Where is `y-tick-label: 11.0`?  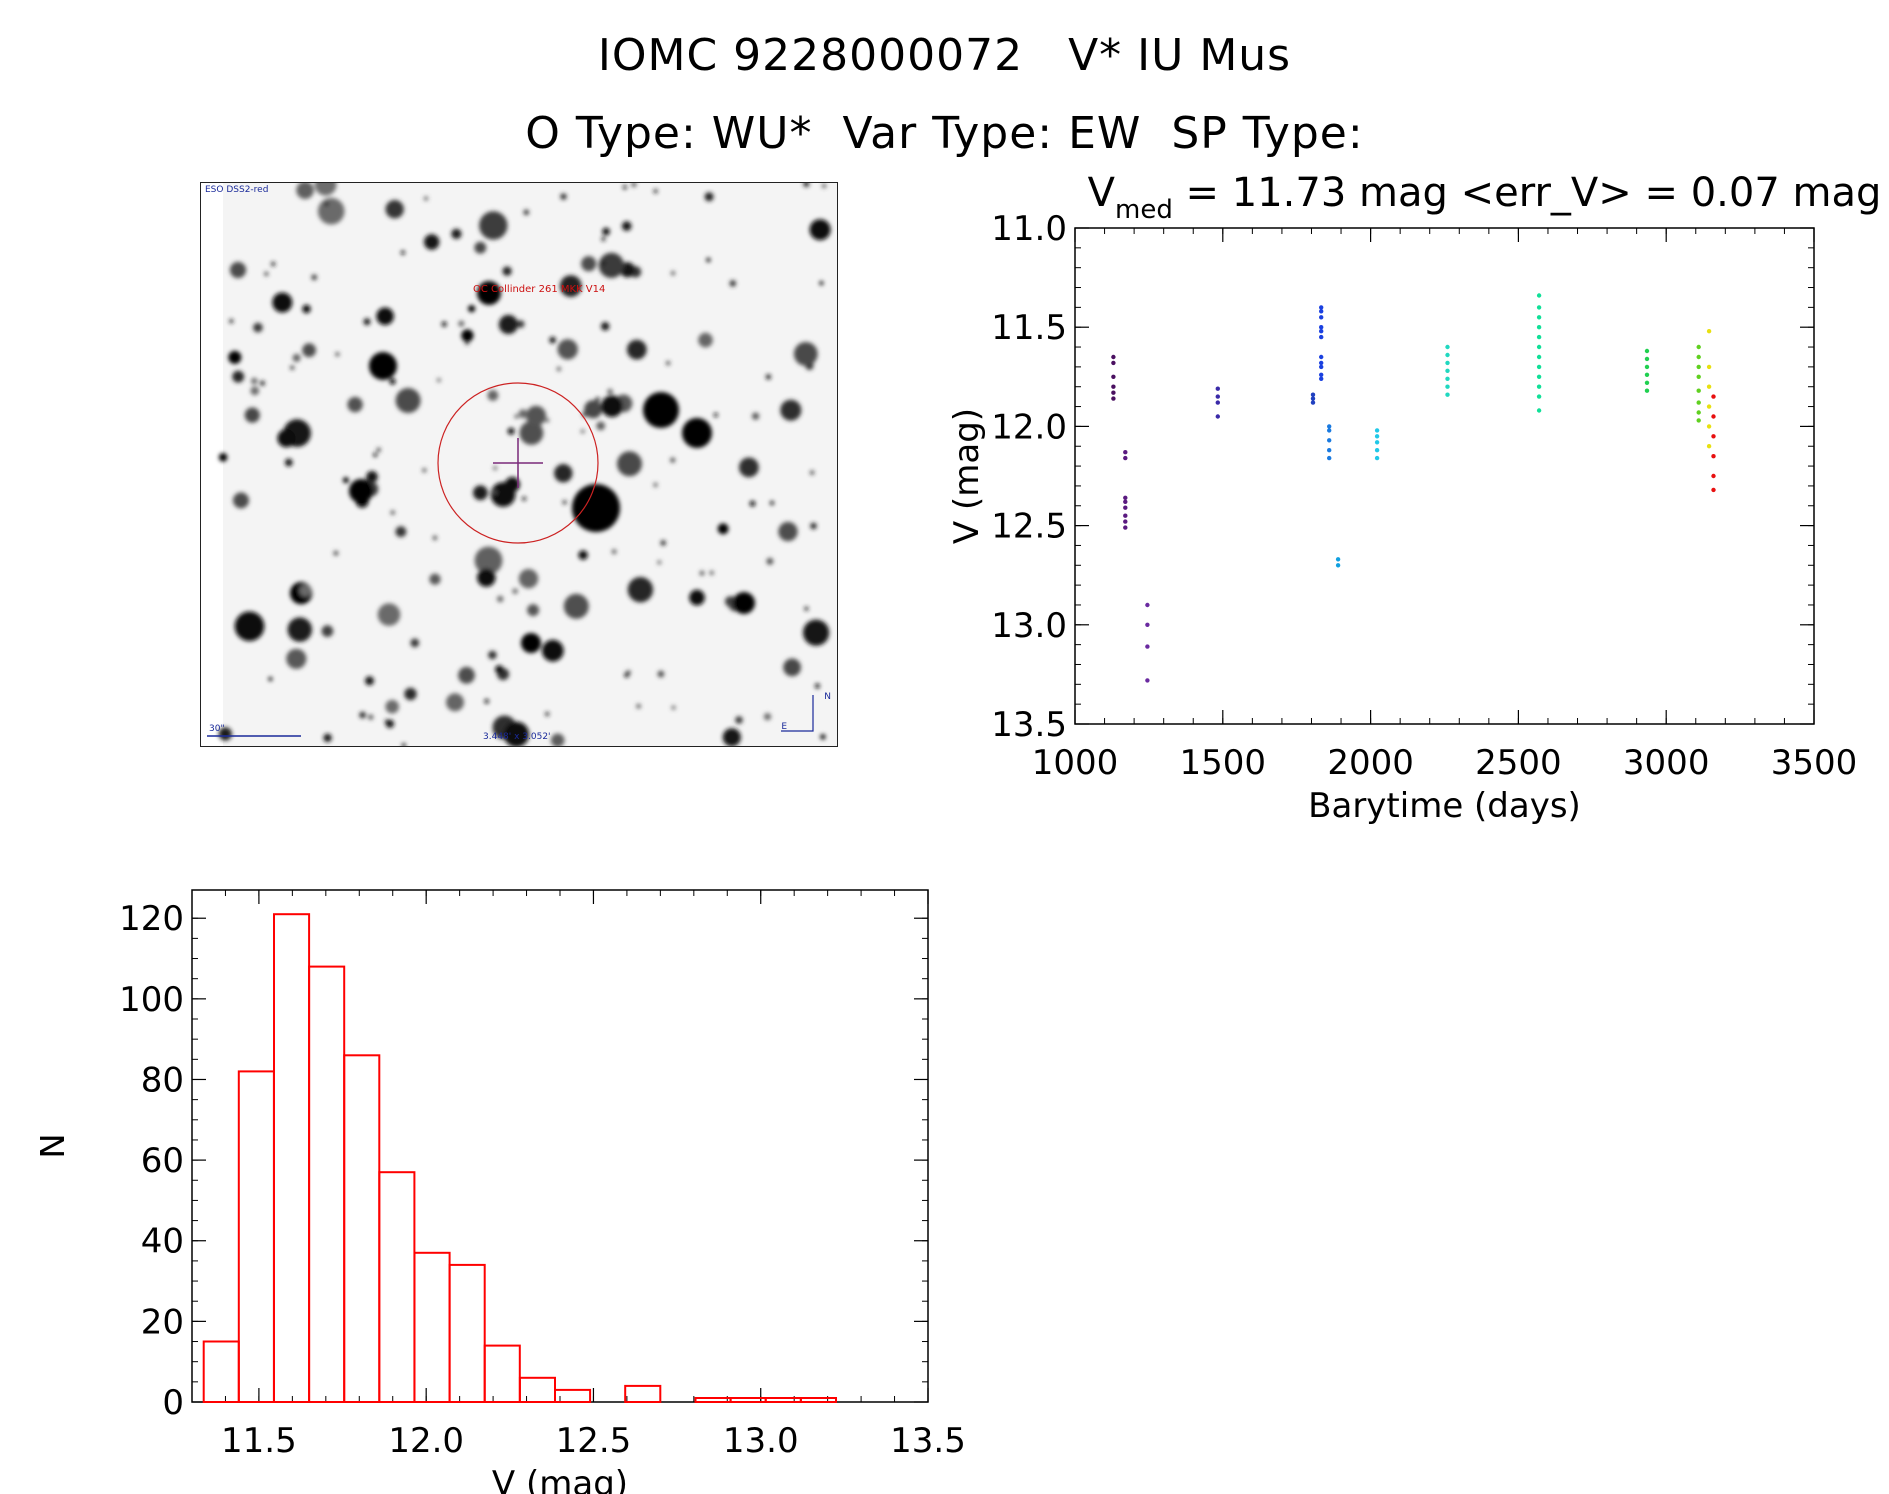
y-tick-label: 11.0 is located at coordinates (1029, 229).